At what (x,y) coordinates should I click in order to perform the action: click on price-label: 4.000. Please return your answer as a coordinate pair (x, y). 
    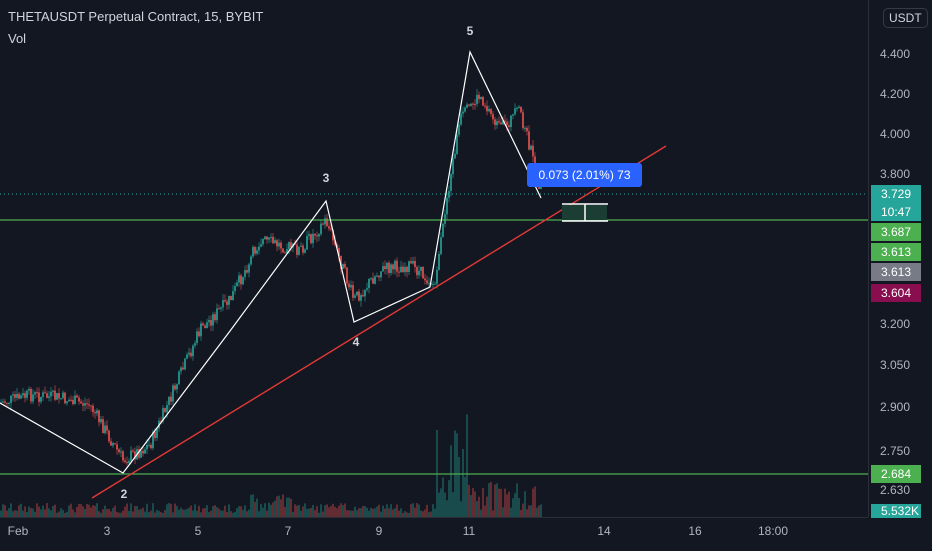
    Looking at the image, I should click on (895, 134).